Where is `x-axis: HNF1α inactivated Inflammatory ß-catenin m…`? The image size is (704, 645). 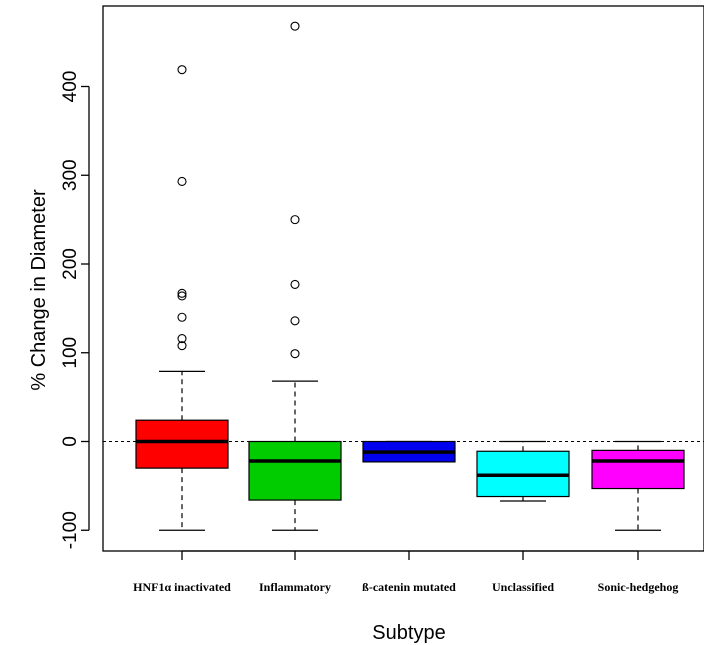 x-axis: HNF1α inactivated Inflammatory ß-catenin m… is located at coordinates (406, 572).